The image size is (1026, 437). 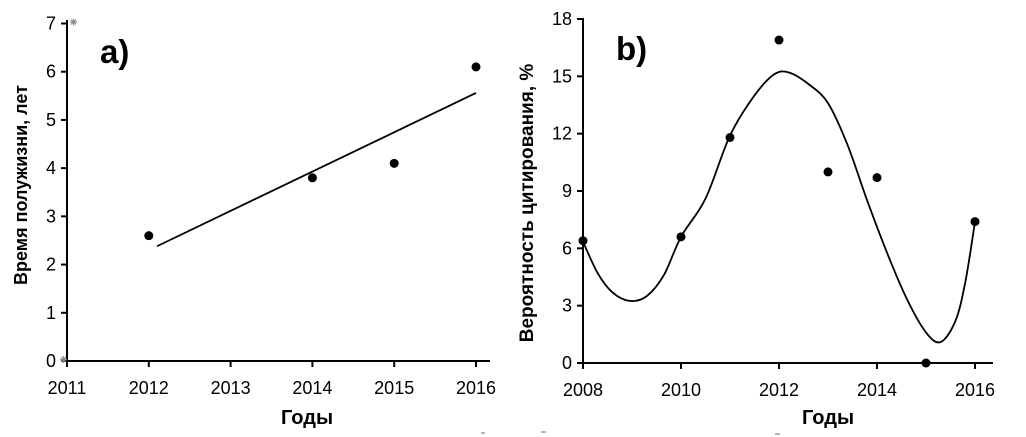 I want to click on y-tick-label: 5, so click(x=51, y=120).